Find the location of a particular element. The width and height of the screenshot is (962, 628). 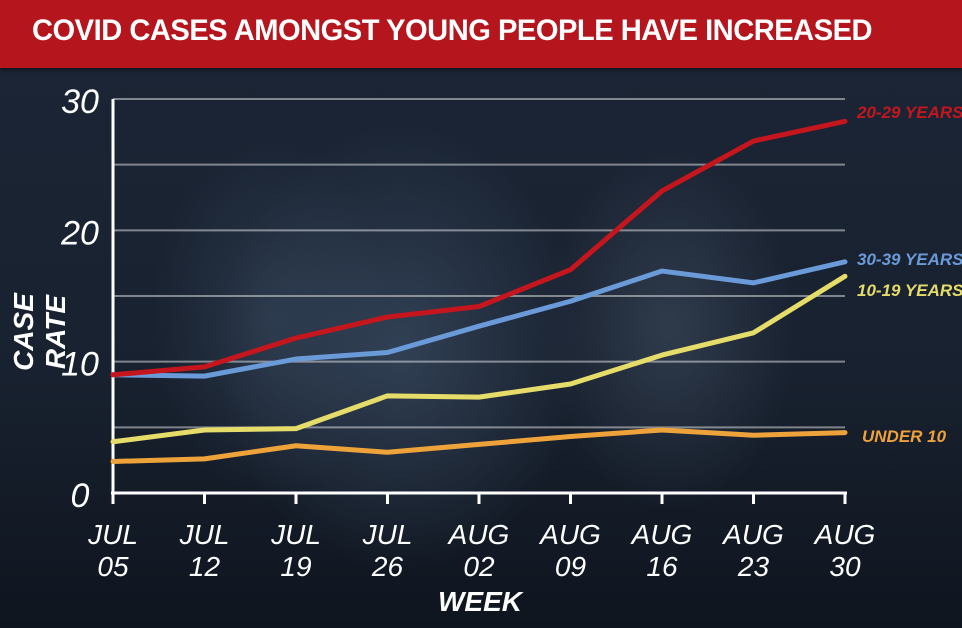

x-axis-label: WEEK is located at coordinates (480, 601).